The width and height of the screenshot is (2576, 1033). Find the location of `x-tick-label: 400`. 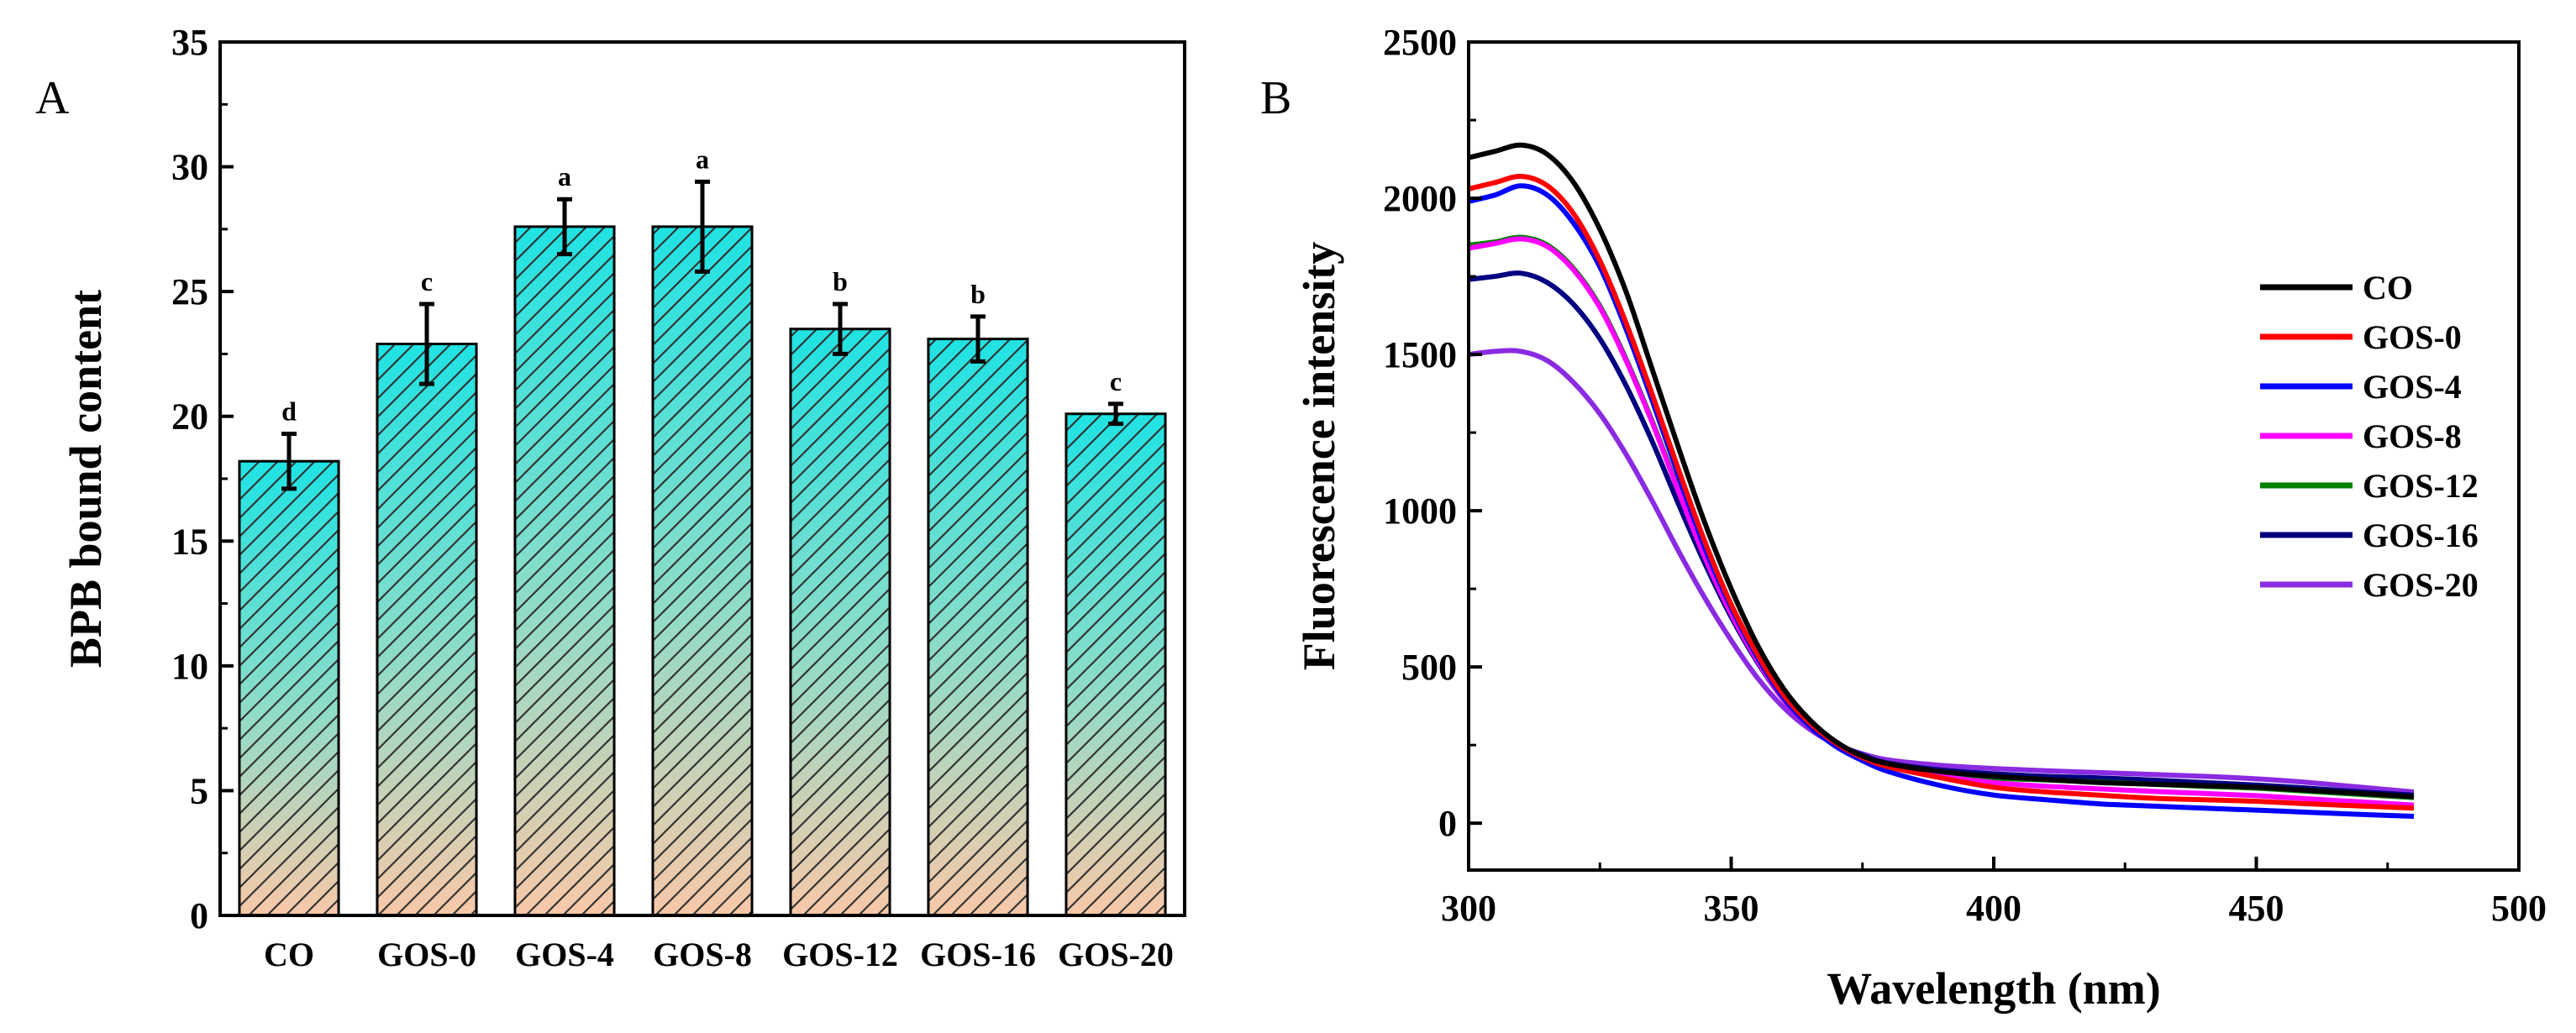

x-tick-label: 400 is located at coordinates (1993, 908).